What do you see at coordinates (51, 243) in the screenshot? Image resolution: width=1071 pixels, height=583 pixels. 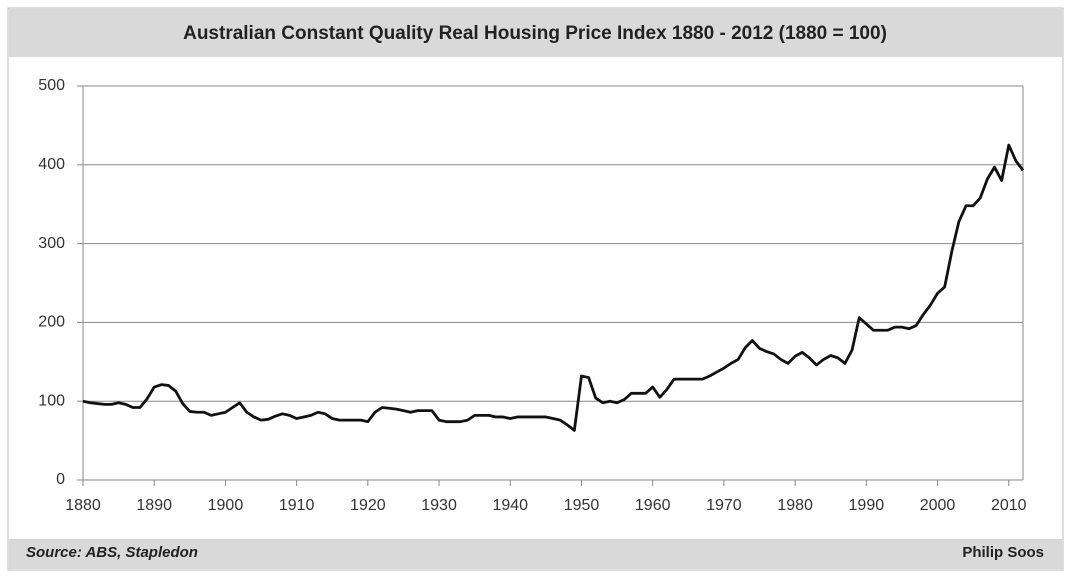 I see `y-tick-label: 300` at bounding box center [51, 243].